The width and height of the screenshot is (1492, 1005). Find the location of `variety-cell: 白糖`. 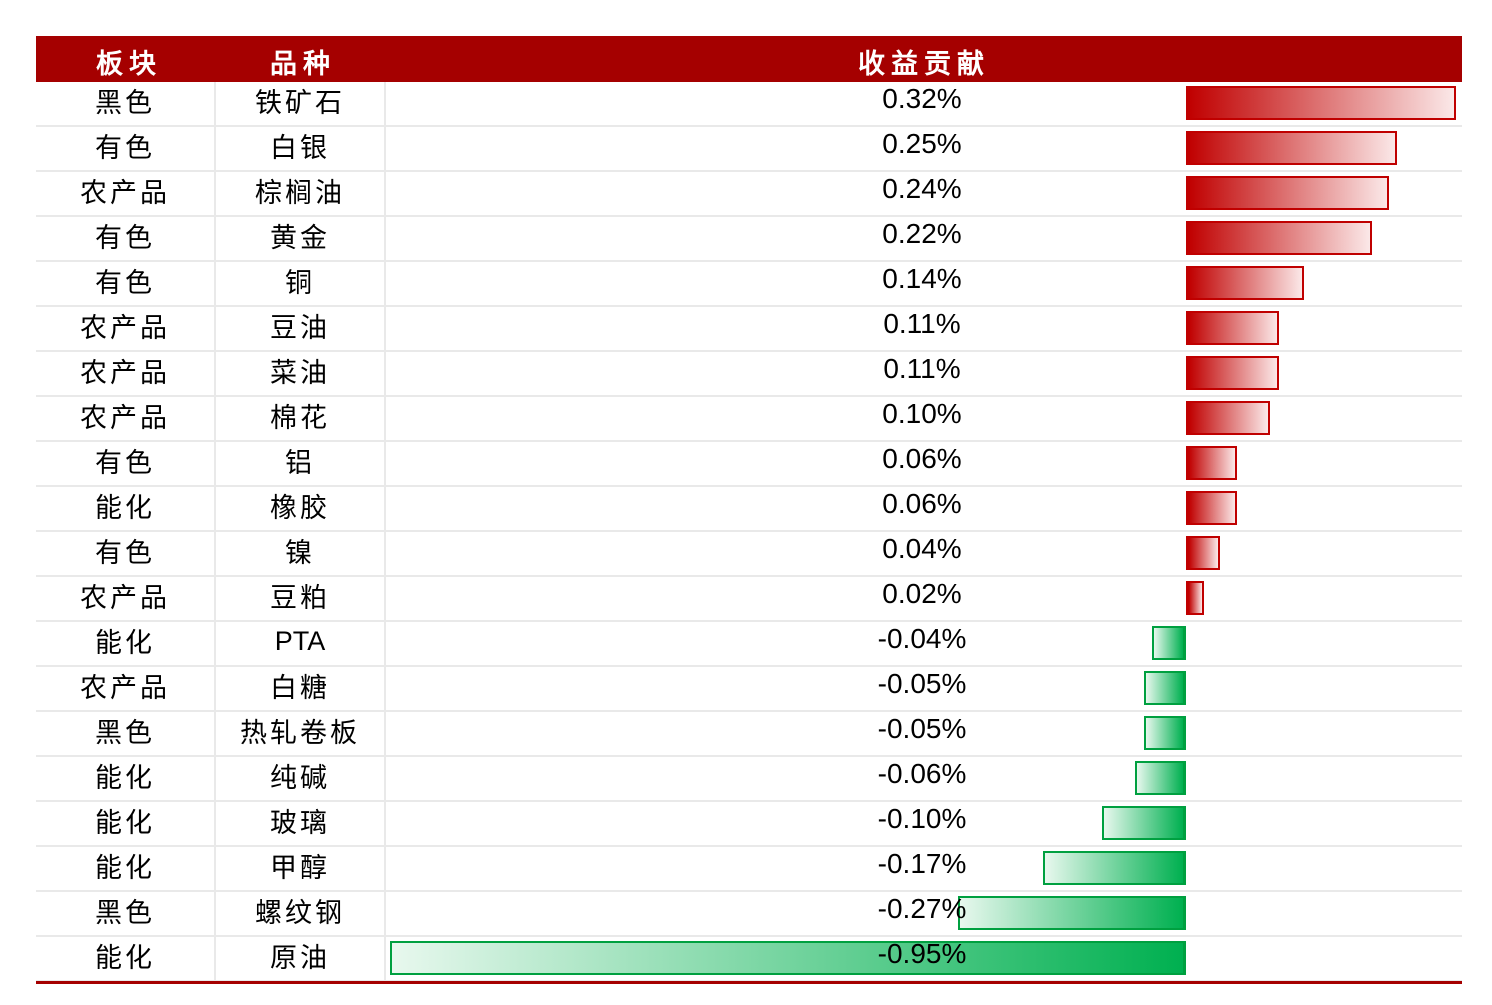

variety-cell: 白糖 is located at coordinates (301, 688).